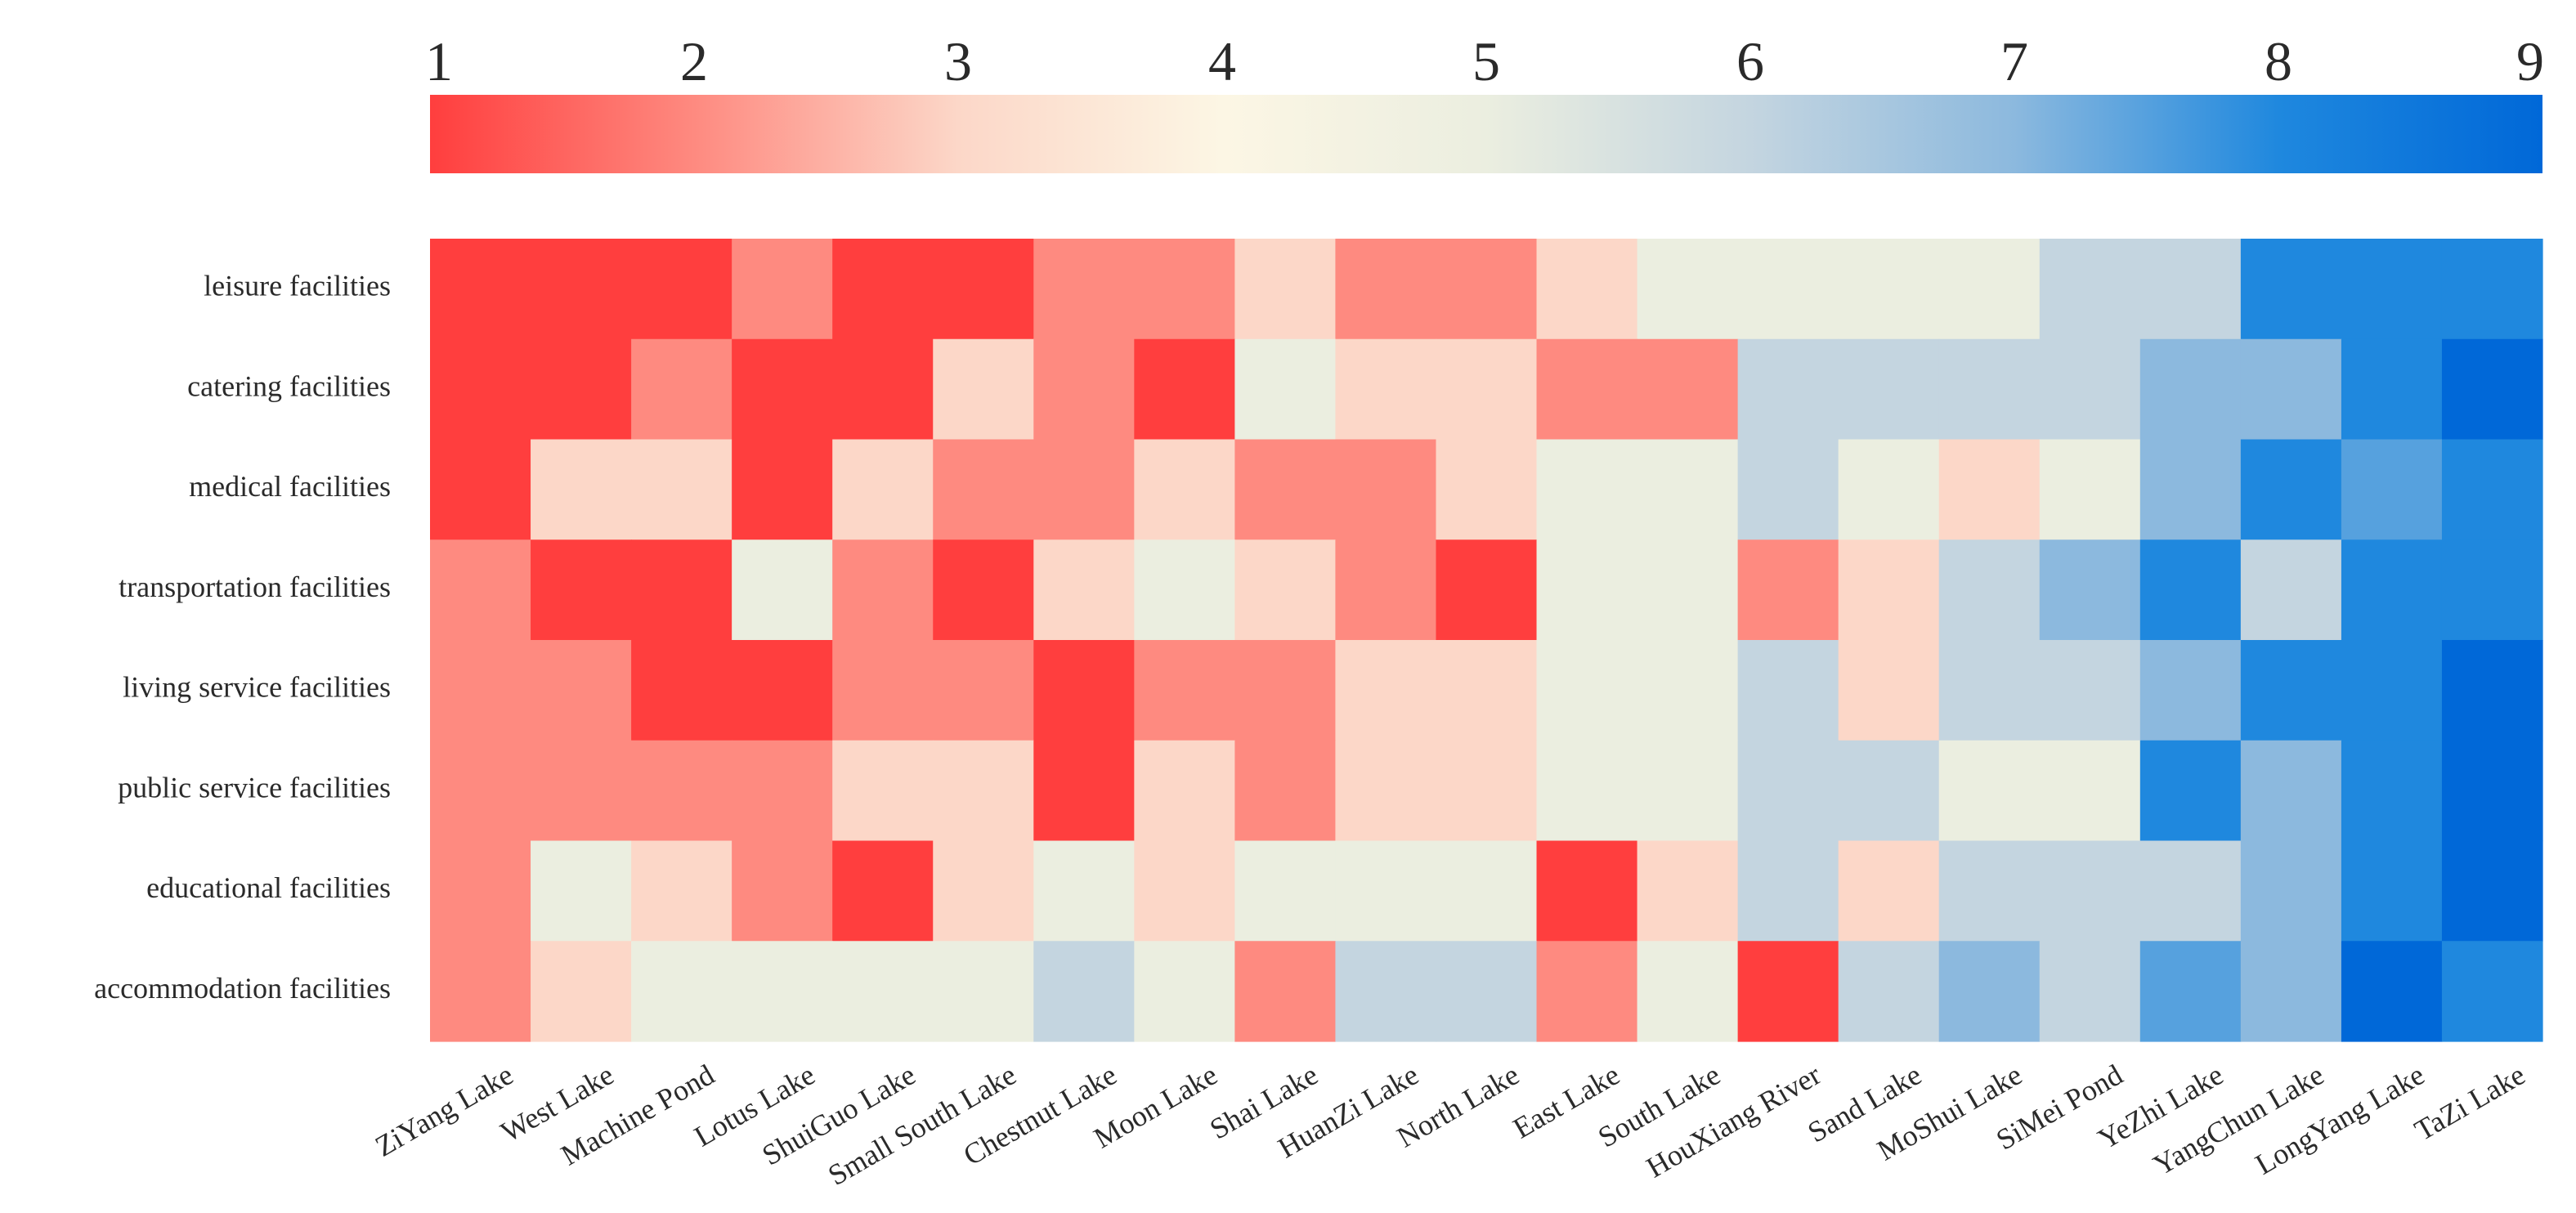 The height and width of the screenshot is (1213, 2576). I want to click on row-label: leisure facilities, so click(297, 286).